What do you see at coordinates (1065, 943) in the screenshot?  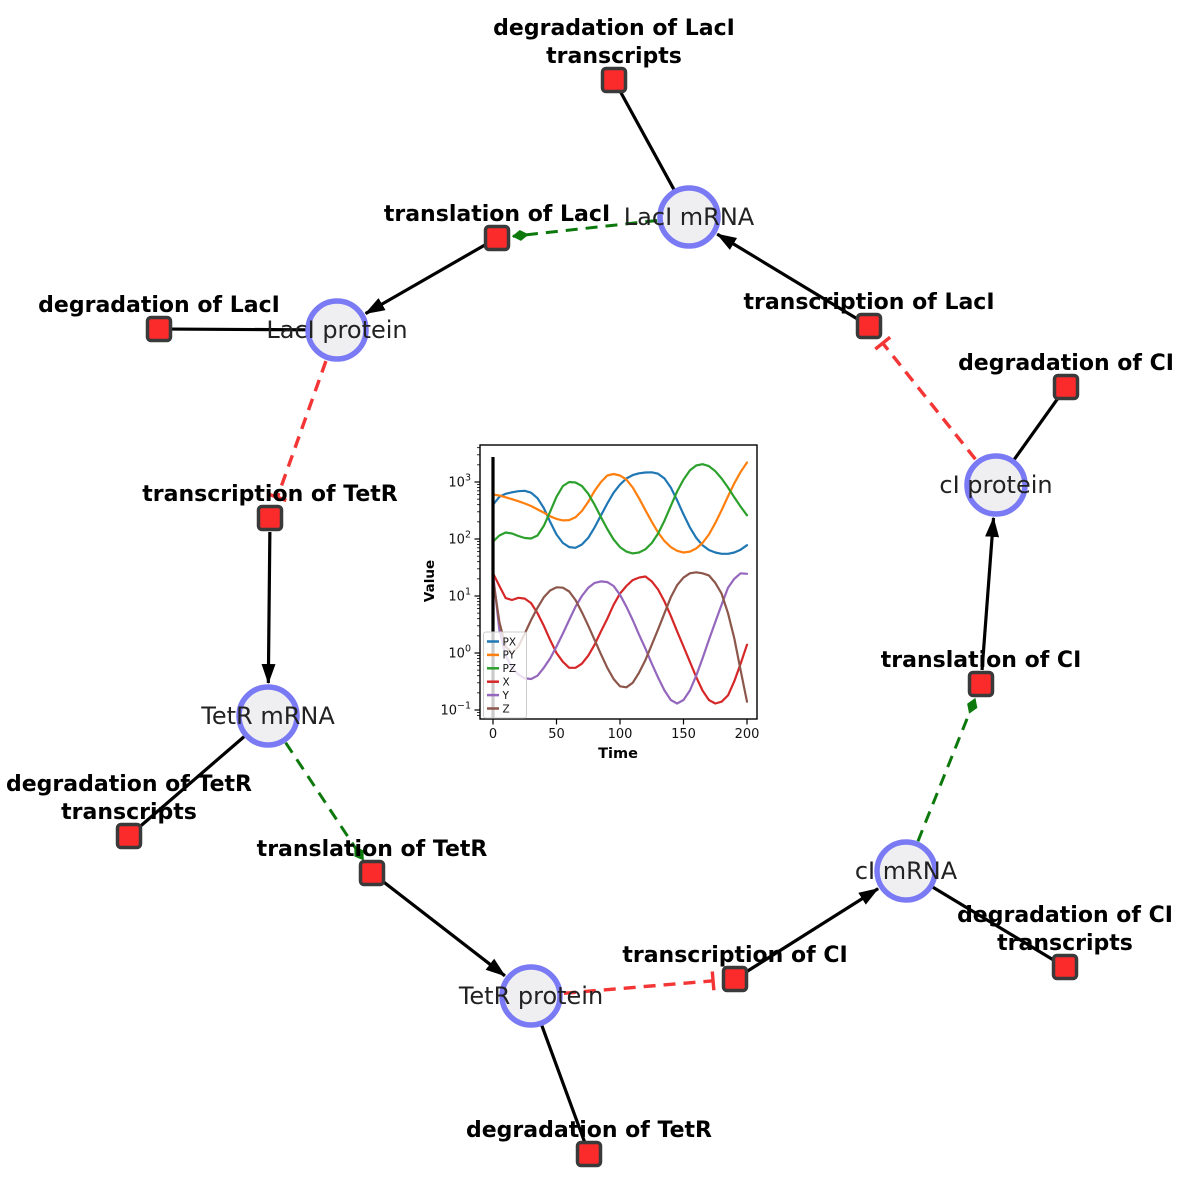 I see `reaction-label-r_deg_ci_tx-line2: transcripts` at bounding box center [1065, 943].